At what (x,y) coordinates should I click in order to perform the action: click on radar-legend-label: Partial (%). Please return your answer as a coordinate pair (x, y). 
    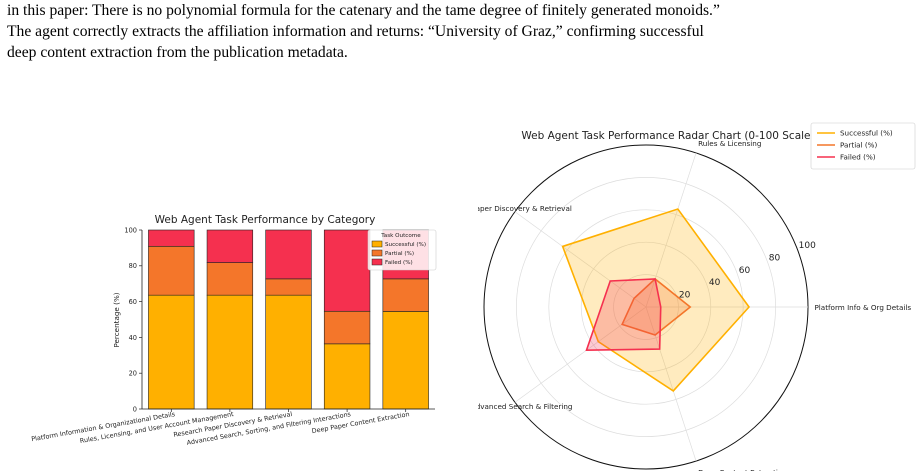
    Looking at the image, I should click on (859, 145).